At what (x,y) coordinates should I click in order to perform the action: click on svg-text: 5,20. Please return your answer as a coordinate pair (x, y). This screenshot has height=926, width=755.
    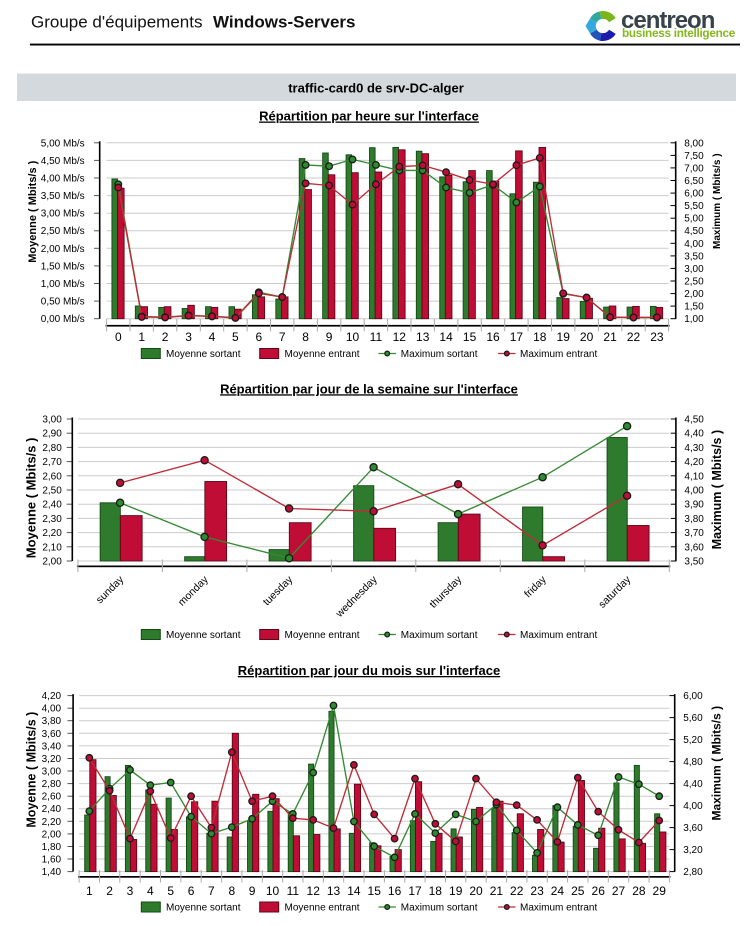
    Looking at the image, I should click on (693, 740).